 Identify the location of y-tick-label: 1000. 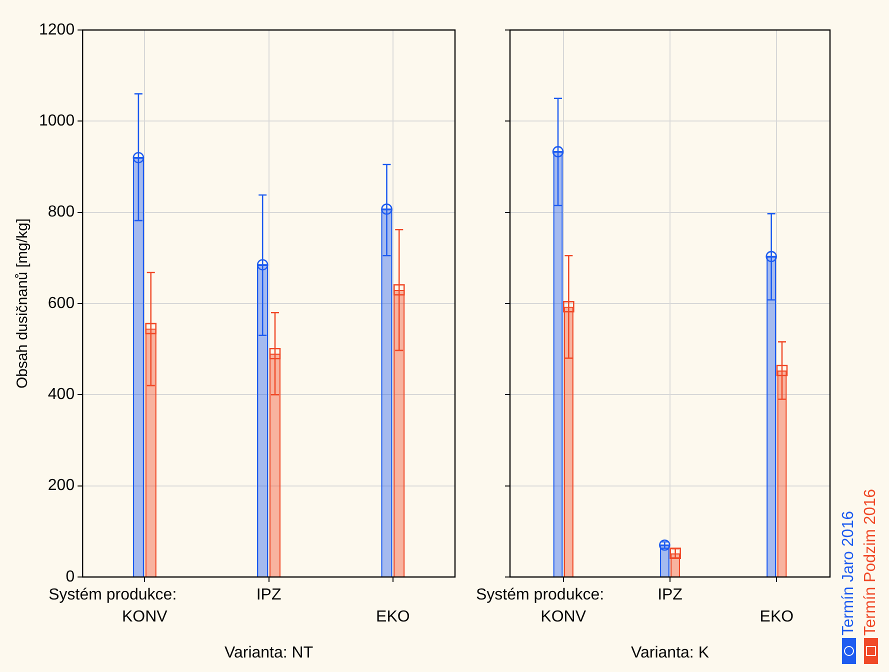
(57, 121).